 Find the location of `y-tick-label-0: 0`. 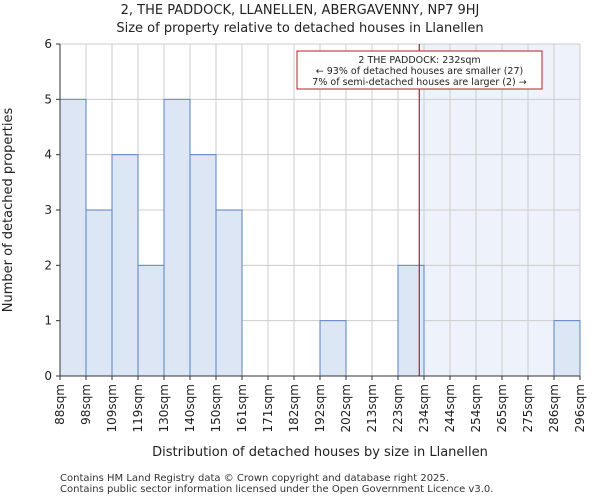

y-tick-label-0: 0 is located at coordinates (48, 376).